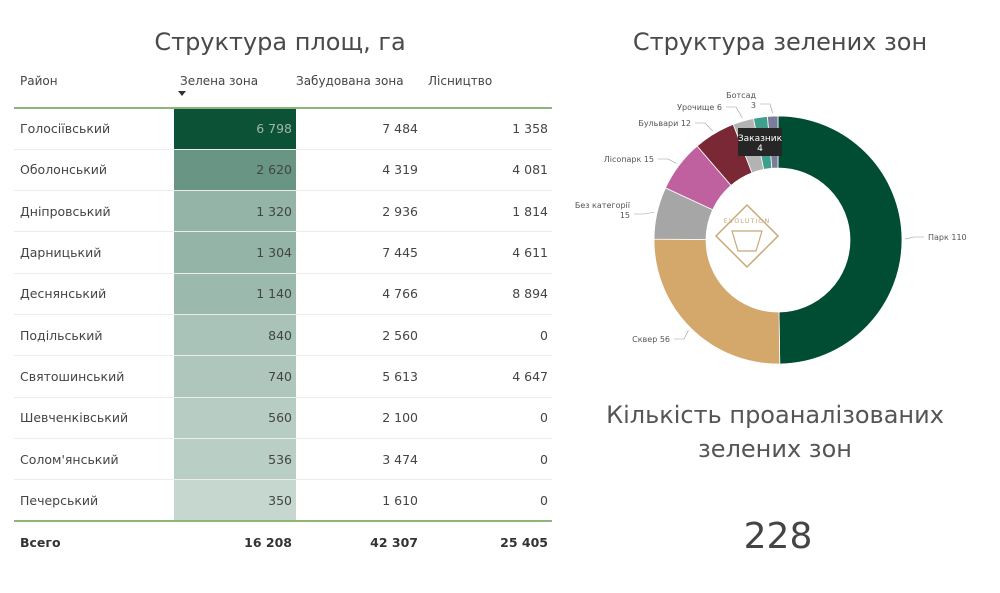 The image size is (1000, 593). What do you see at coordinates (664, 123) in the screenshot?
I see `data-label-4: Бульвари 12` at bounding box center [664, 123].